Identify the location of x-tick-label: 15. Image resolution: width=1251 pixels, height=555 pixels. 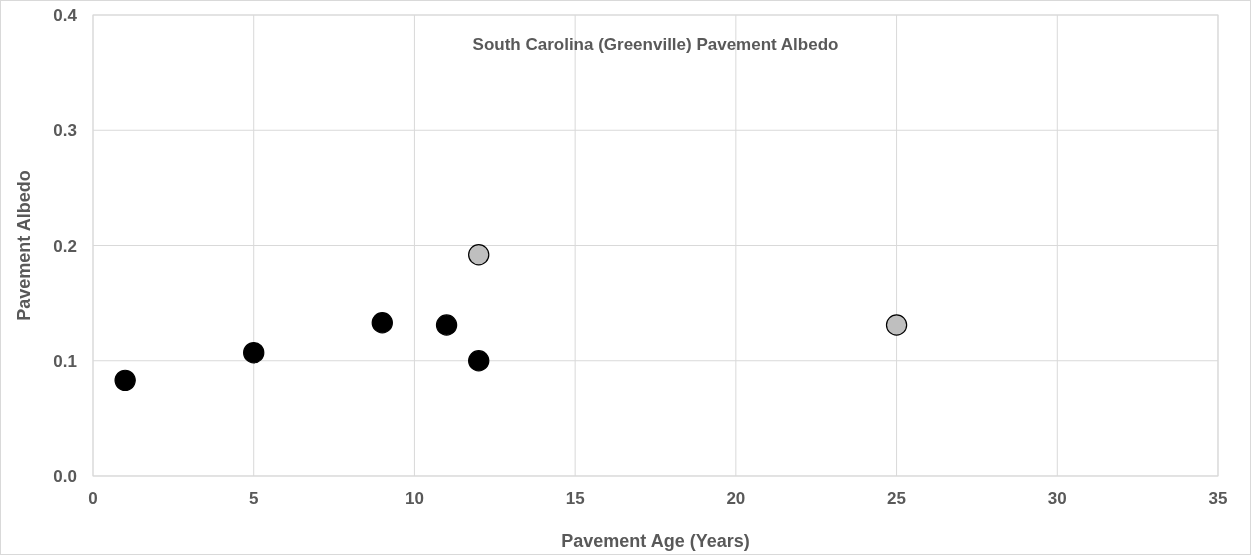
(575, 498).